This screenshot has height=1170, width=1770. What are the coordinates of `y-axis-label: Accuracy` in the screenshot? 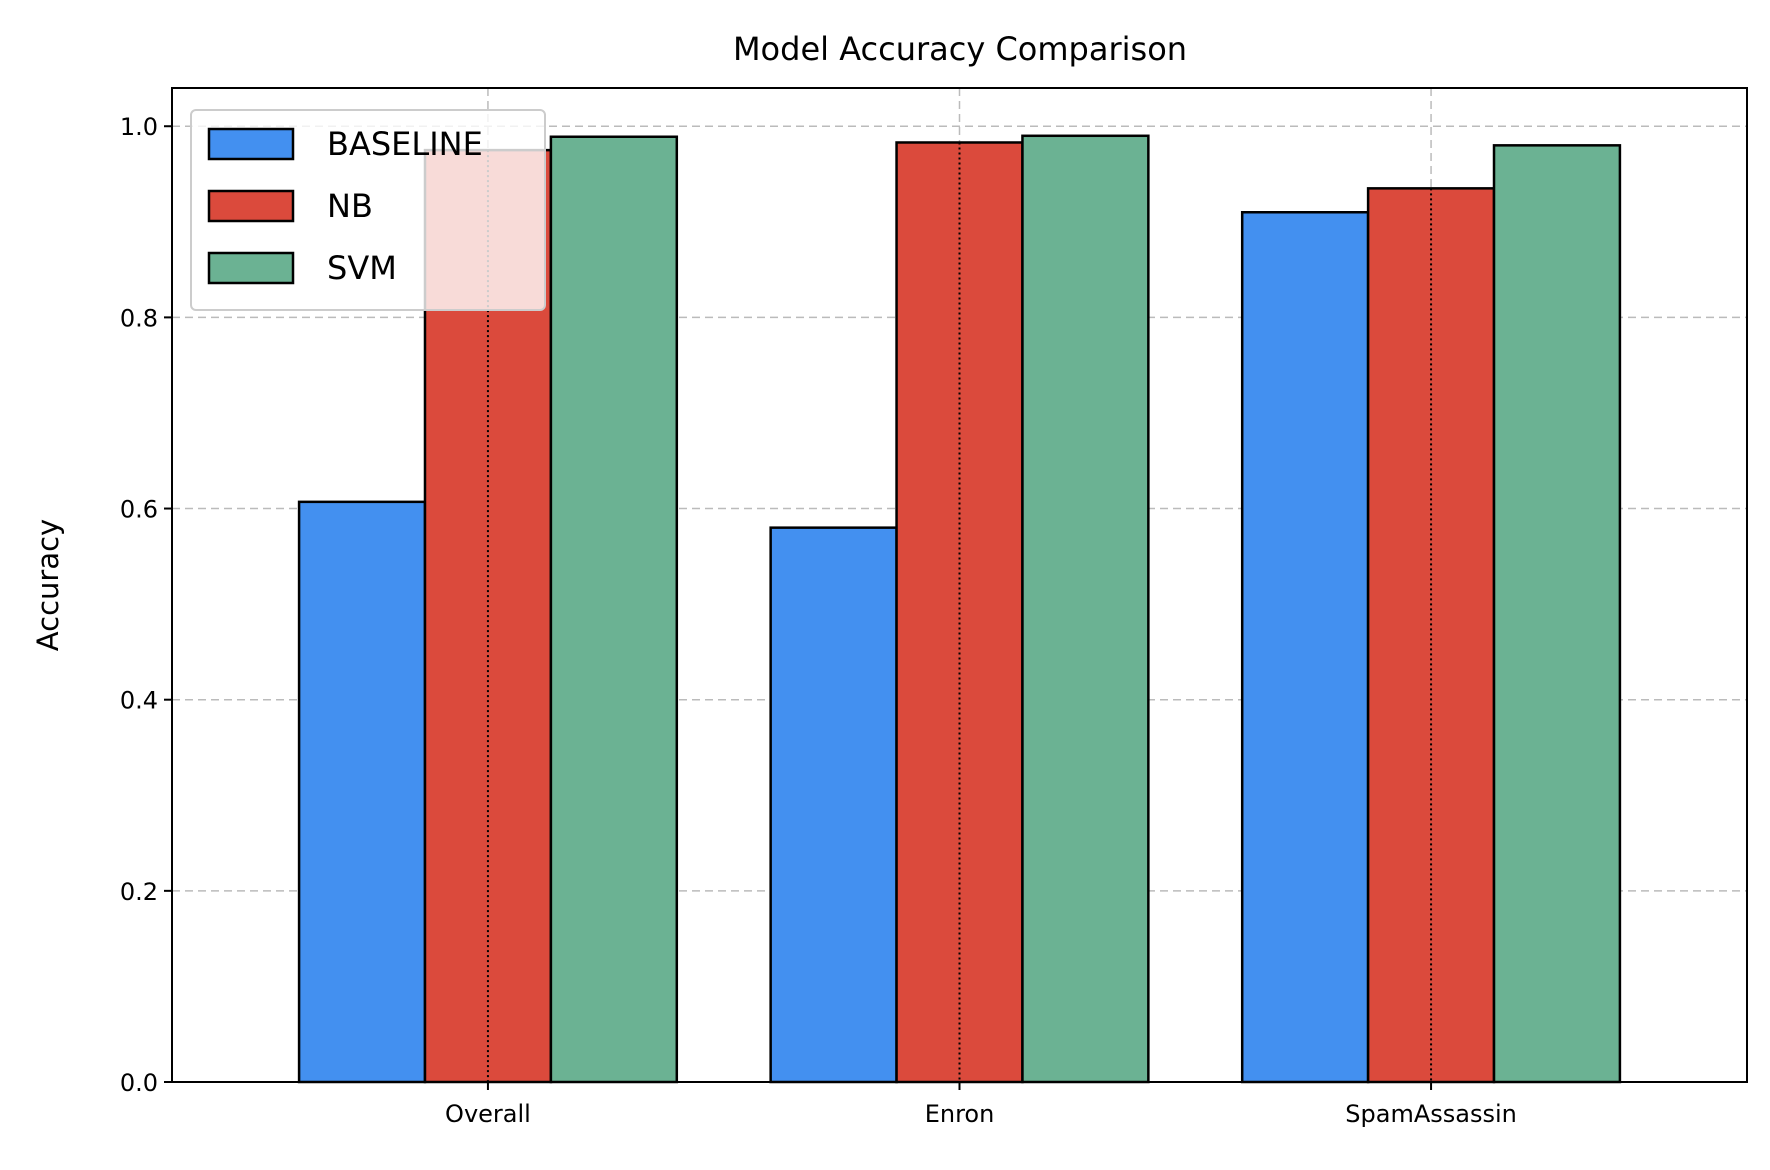 It's located at (48, 585).